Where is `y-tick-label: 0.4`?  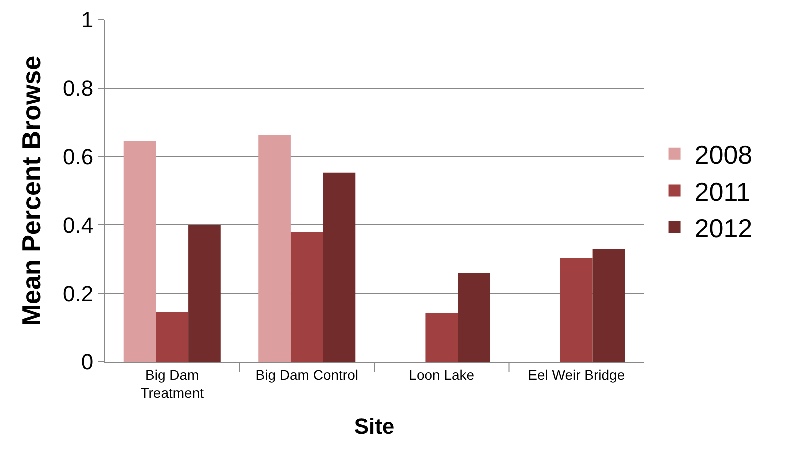 y-tick-label: 0.4 is located at coordinates (78, 225).